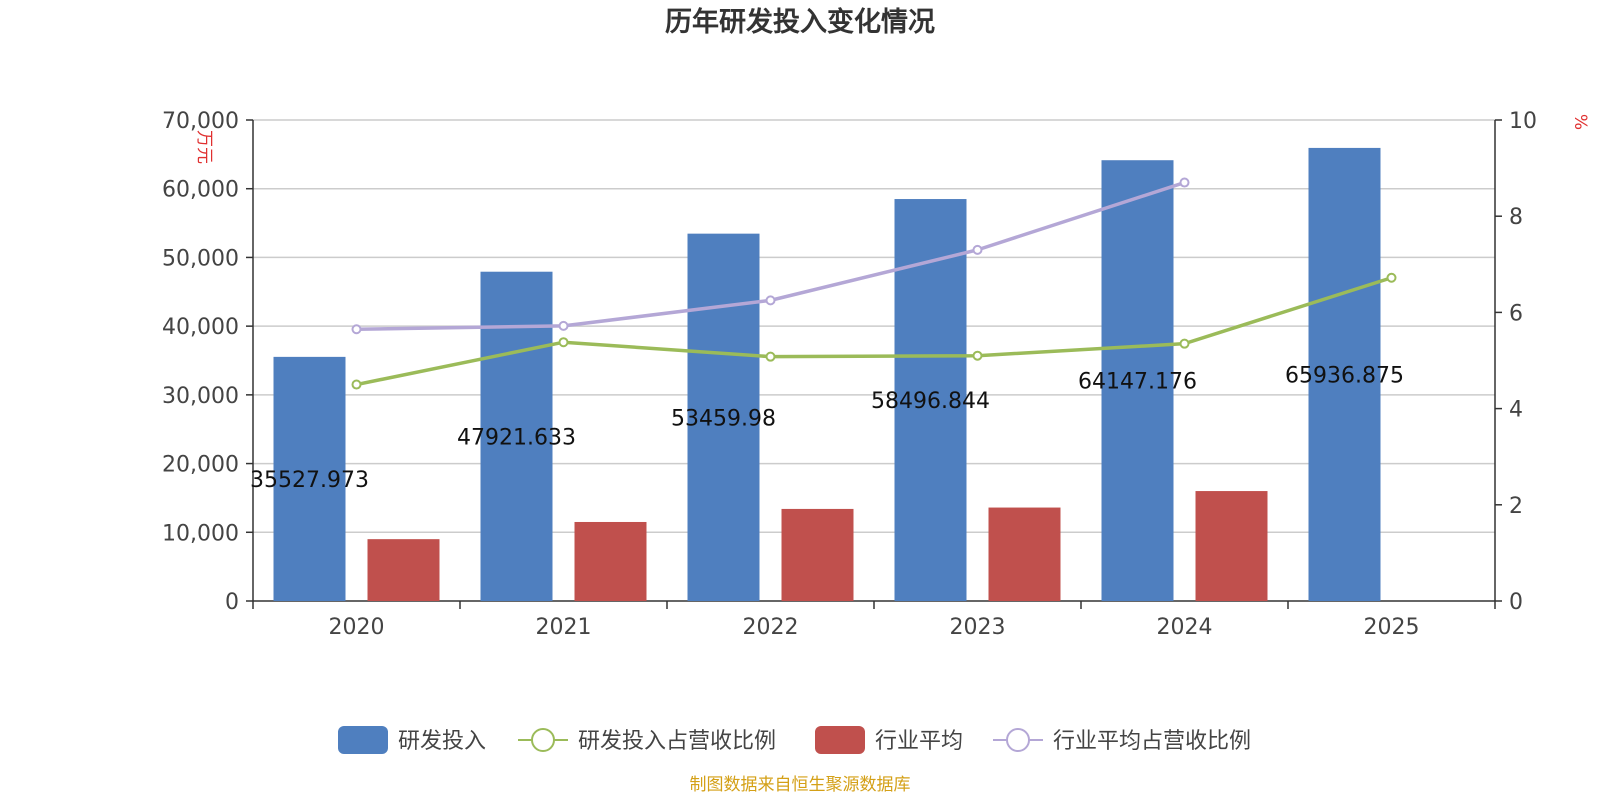 This screenshot has width=1600, height=800. I want to click on left-tick-label: 10,000, so click(200, 533).